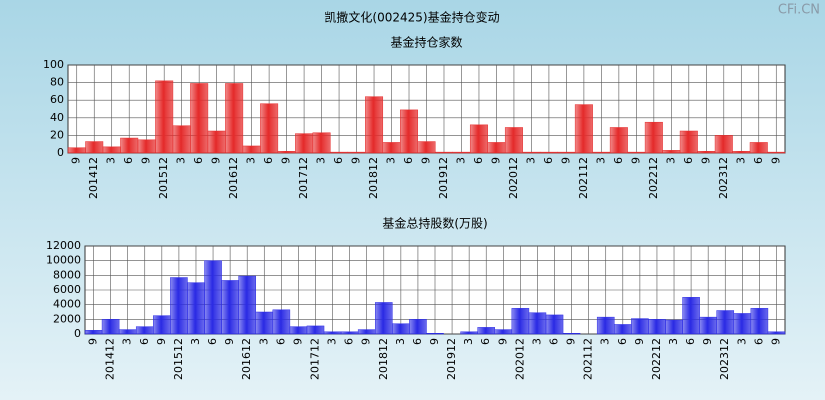 The height and width of the screenshot is (400, 825). I want to click on y-tick-label: 8000, so click(67, 274).